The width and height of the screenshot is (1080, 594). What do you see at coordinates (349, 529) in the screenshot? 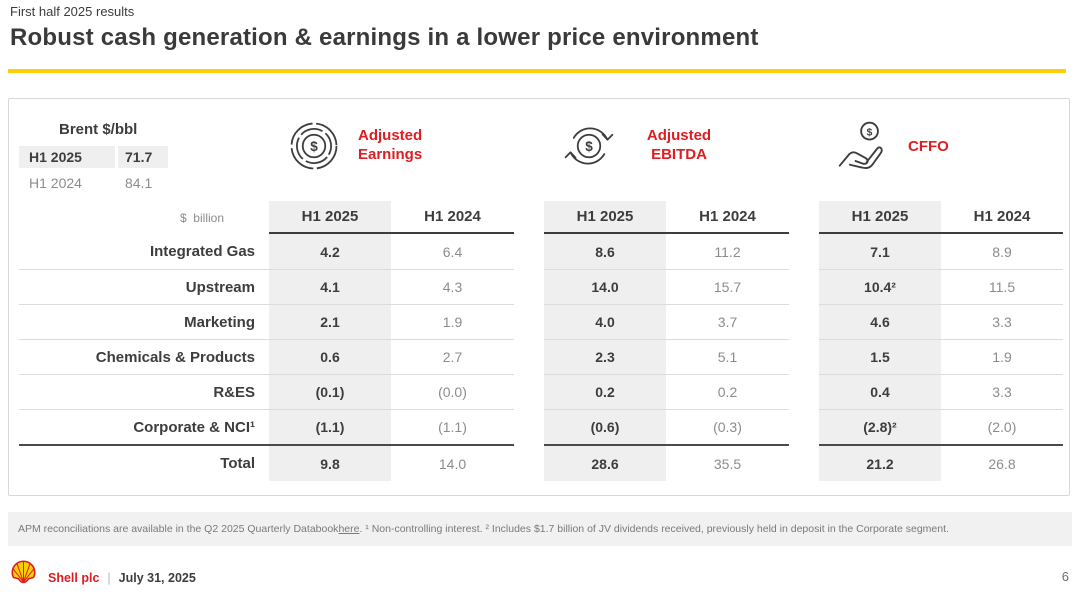
I see `databook-here-link: here` at bounding box center [349, 529].